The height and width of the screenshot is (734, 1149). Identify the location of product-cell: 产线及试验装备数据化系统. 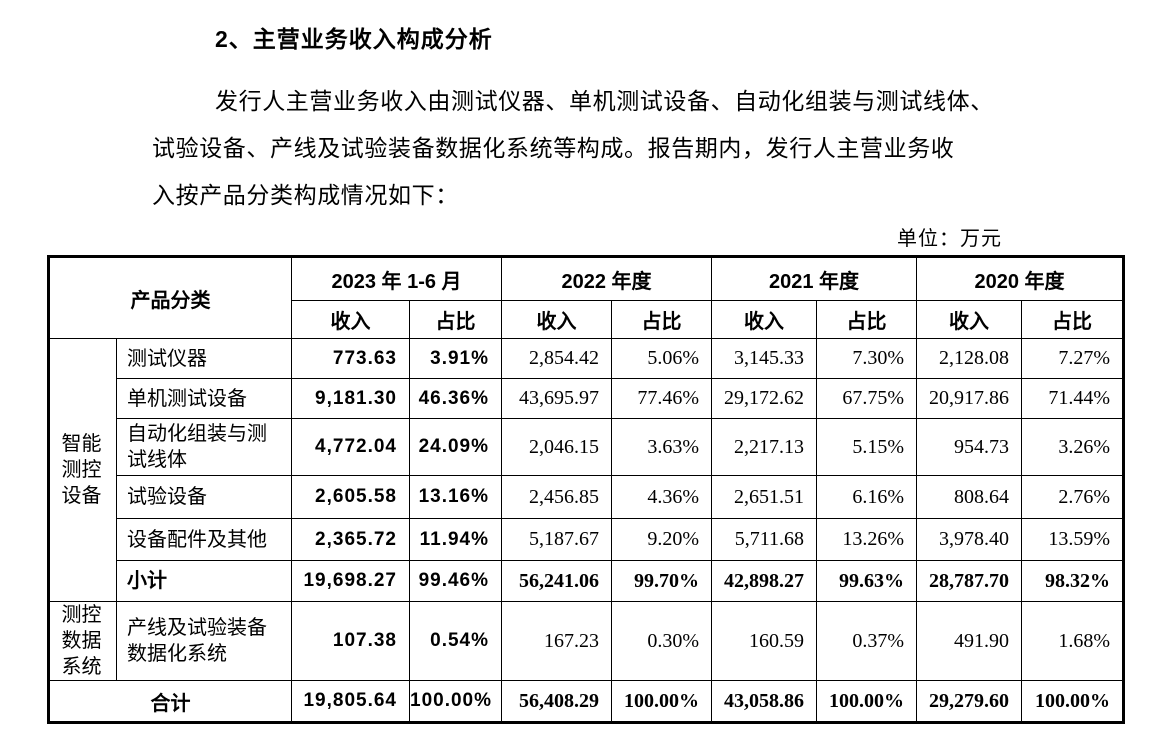
(204, 641).